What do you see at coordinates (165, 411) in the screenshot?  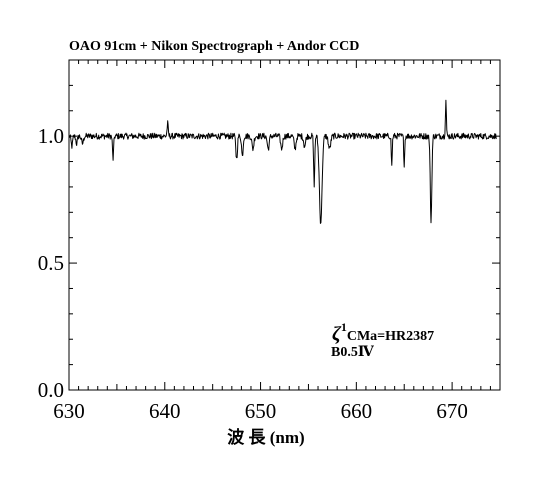 I see `x-tick-label: 640` at bounding box center [165, 411].